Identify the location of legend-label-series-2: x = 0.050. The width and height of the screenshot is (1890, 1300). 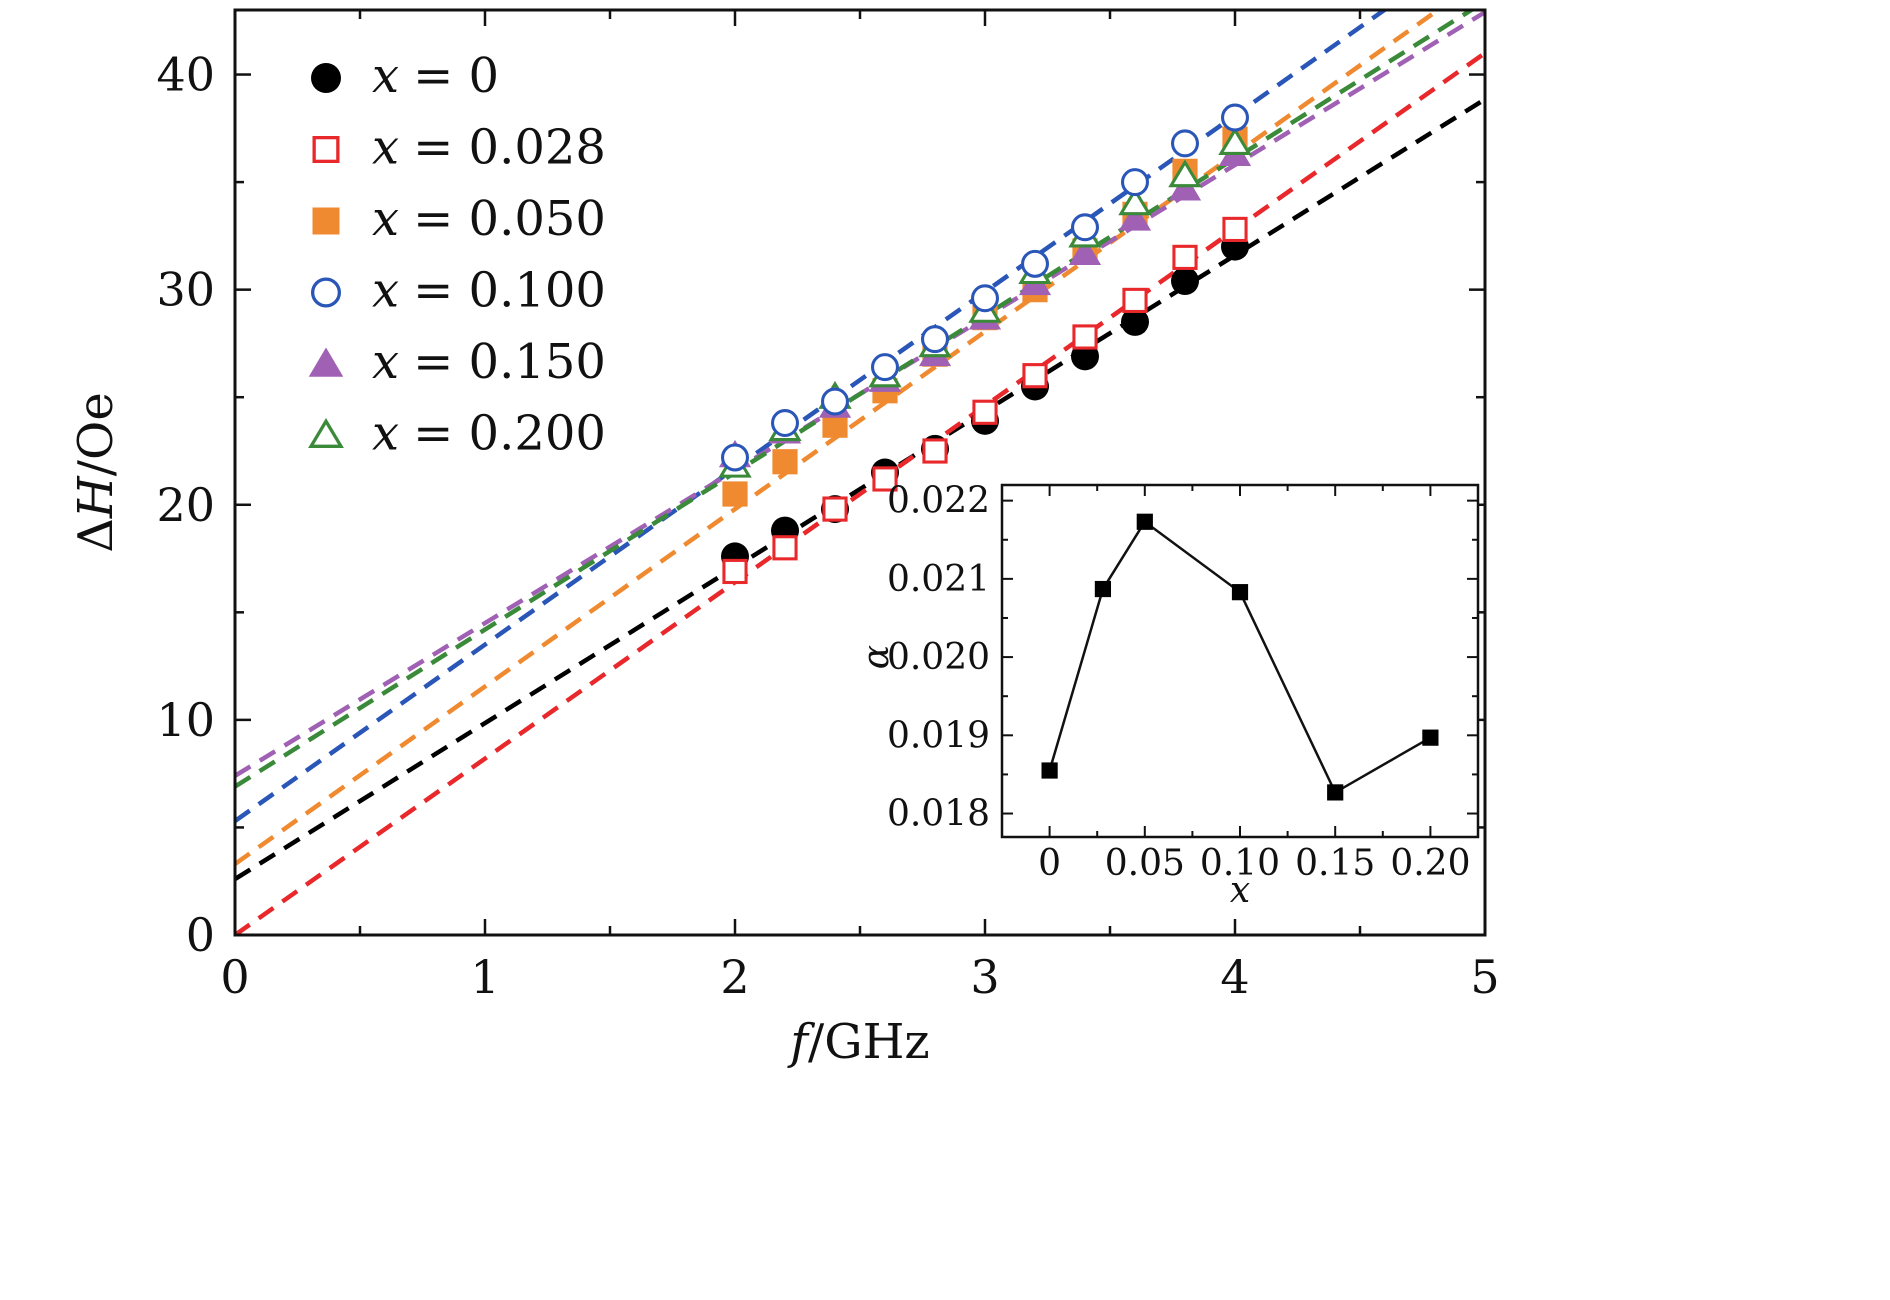
(489, 219).